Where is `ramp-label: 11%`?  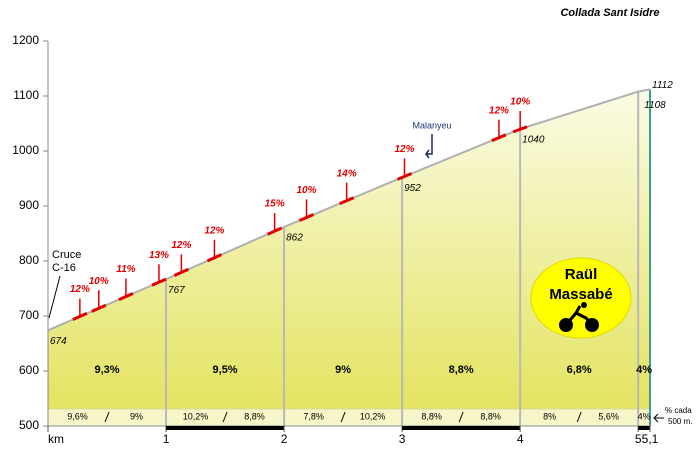 ramp-label: 11% is located at coordinates (125, 269).